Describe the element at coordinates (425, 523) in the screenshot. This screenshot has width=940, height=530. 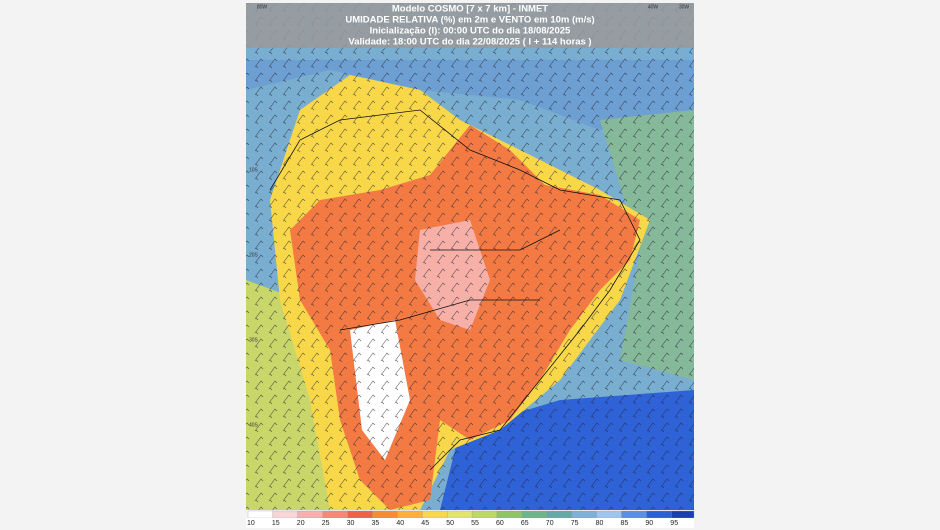
I see `colorbar-label: 45` at that location.